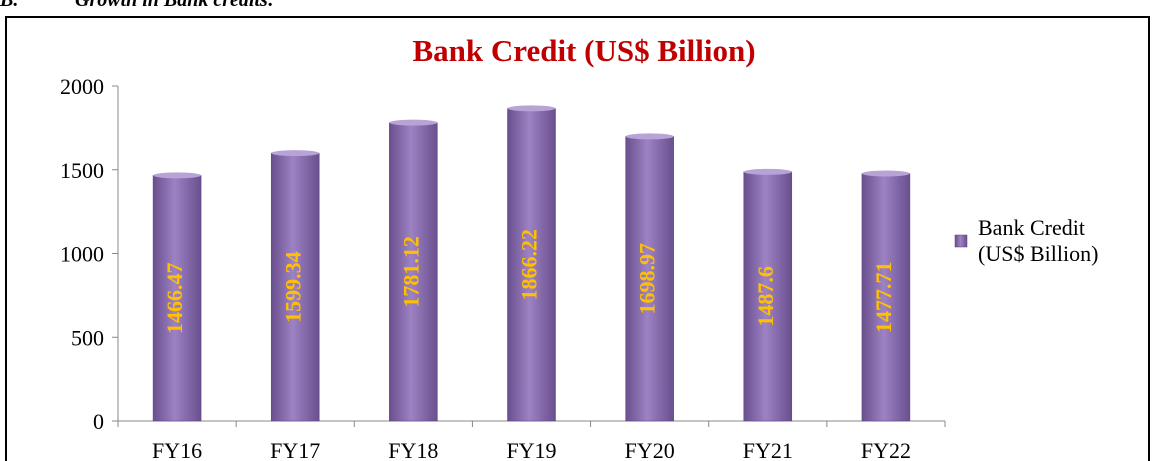 This screenshot has width=1155, height=461. I want to click on data-label: 1781.12, so click(410, 272).